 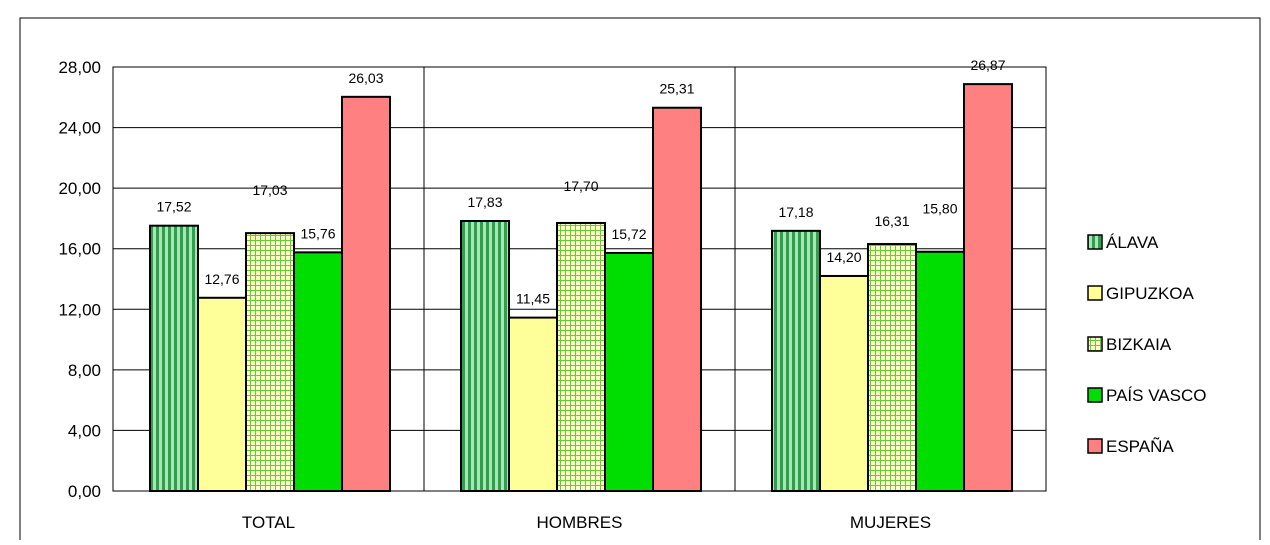 I want to click on legend: ÁLAVA GIPUZKOA BIZKAIA PAÍS VASCO ESPAÑA, so click(x=1146, y=344).